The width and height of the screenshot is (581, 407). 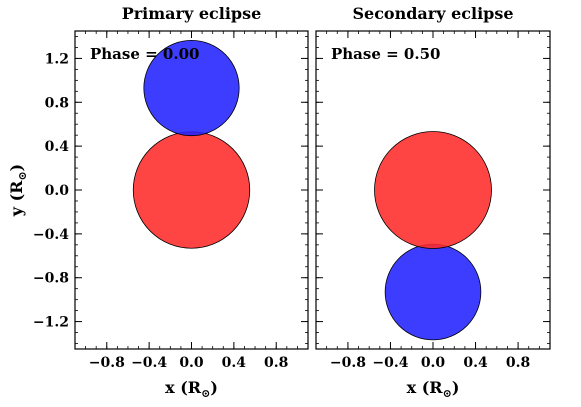 What do you see at coordinates (57, 59) in the screenshot?
I see `y-tick-label: 1.2` at bounding box center [57, 59].